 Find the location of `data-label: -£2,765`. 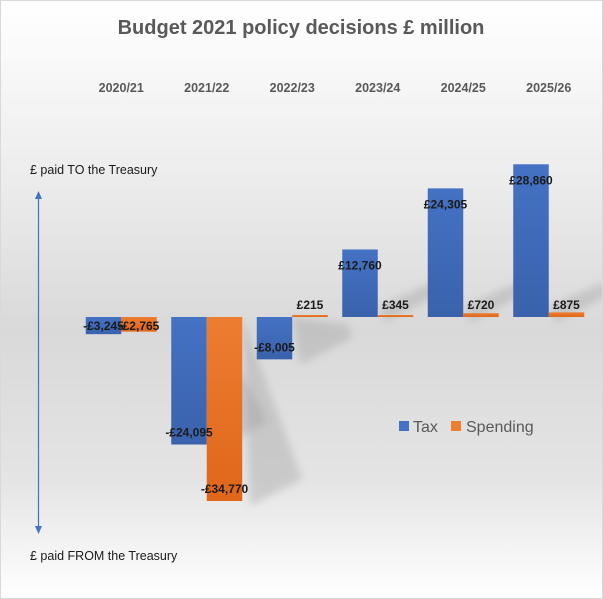

data-label: -£2,765 is located at coordinates (139, 326).